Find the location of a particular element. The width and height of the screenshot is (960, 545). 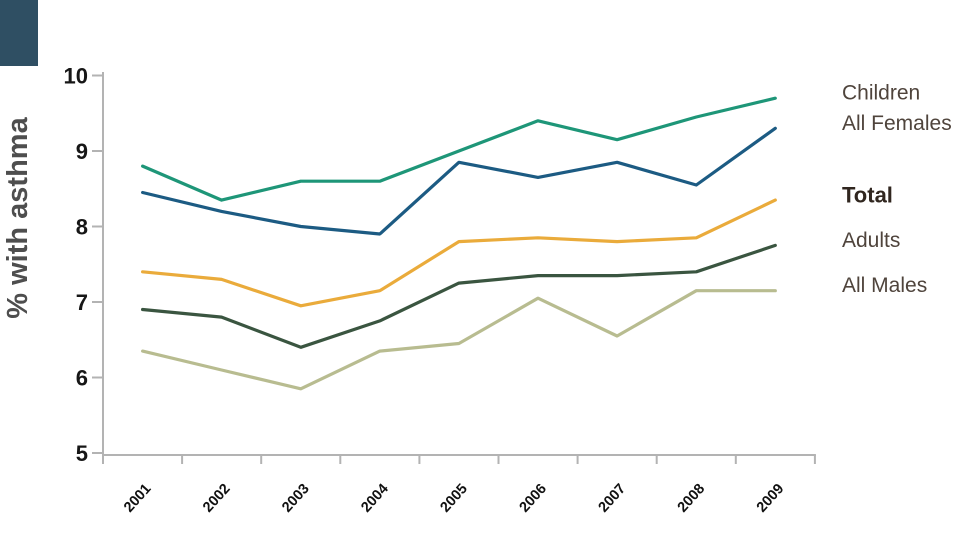

y-tick-label: 9 is located at coordinates (82, 151).